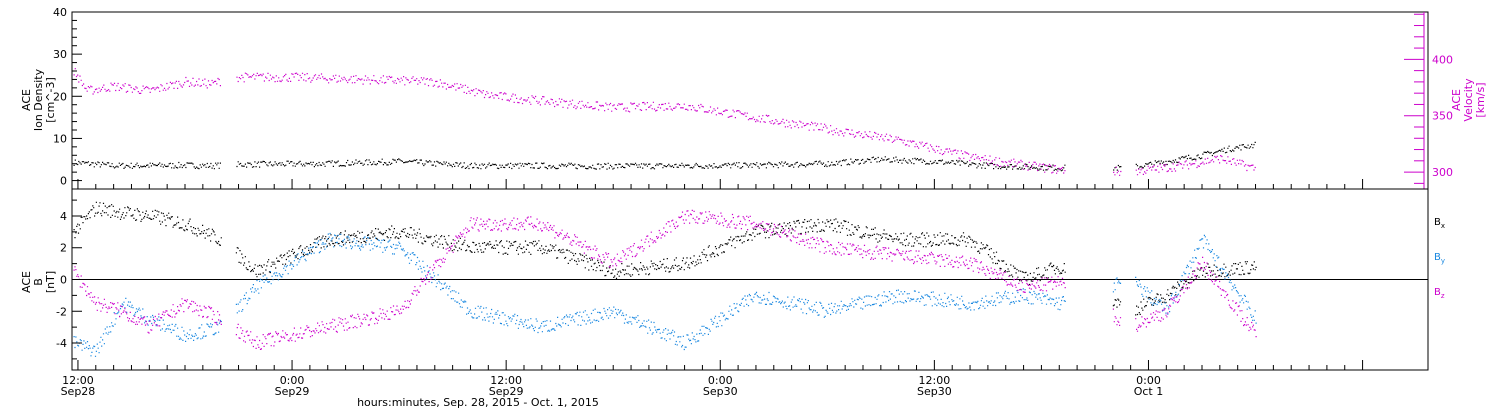 Image resolution: width=1500 pixels, height=410 pixels. What do you see at coordinates (60, 54) in the screenshot?
I see `density-tick-label: 30` at bounding box center [60, 54].